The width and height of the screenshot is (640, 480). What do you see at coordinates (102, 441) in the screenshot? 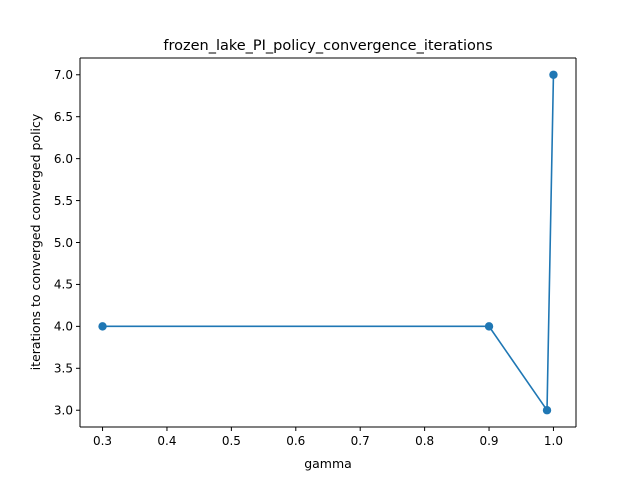
I see `x-tick-label: 0.3` at bounding box center [102, 441].